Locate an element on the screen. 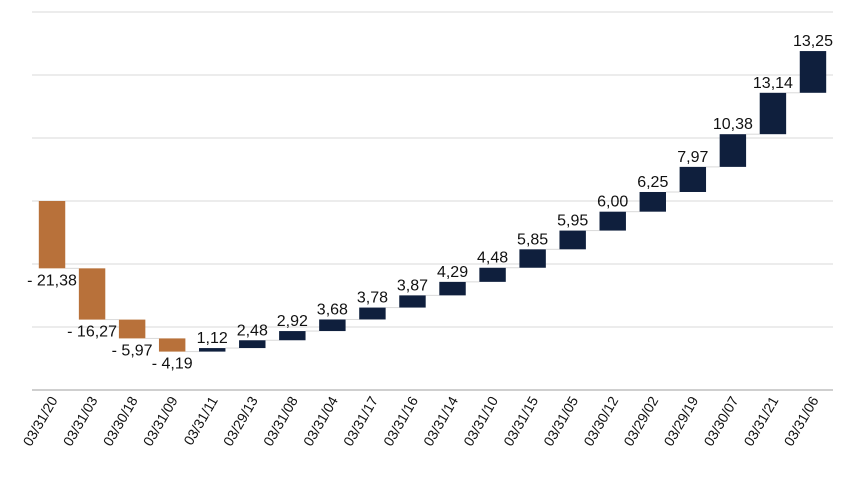  value-label: 7,97 is located at coordinates (692, 157).